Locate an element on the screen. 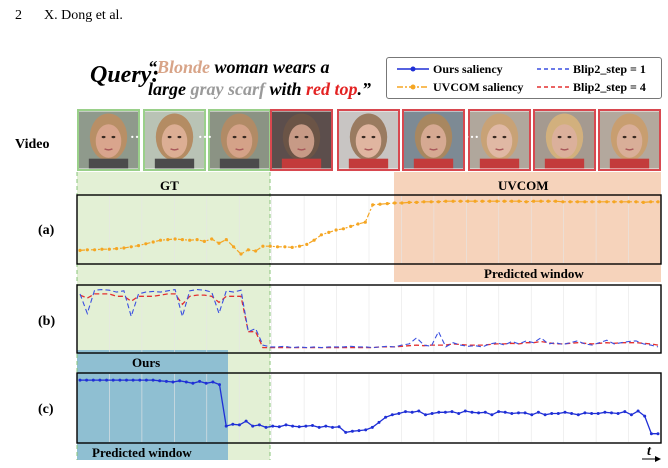 The width and height of the screenshot is (668, 468). blip2-step-1-line is located at coordinates (369, 318).